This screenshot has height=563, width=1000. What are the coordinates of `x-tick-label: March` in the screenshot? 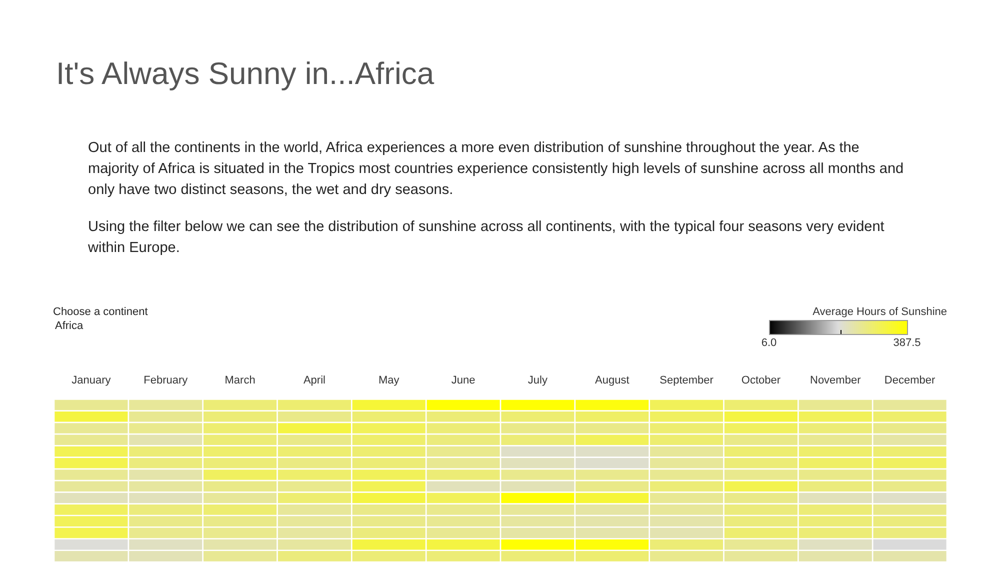 It's located at (240, 380).